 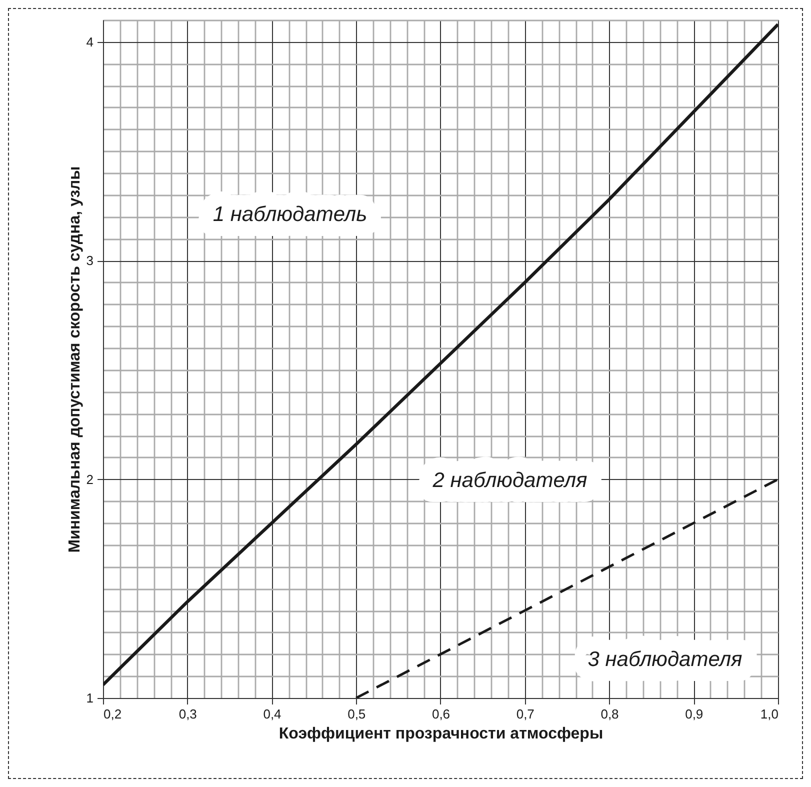 What do you see at coordinates (525, 714) in the screenshot?
I see `x-tick-label: 0,7` at bounding box center [525, 714].